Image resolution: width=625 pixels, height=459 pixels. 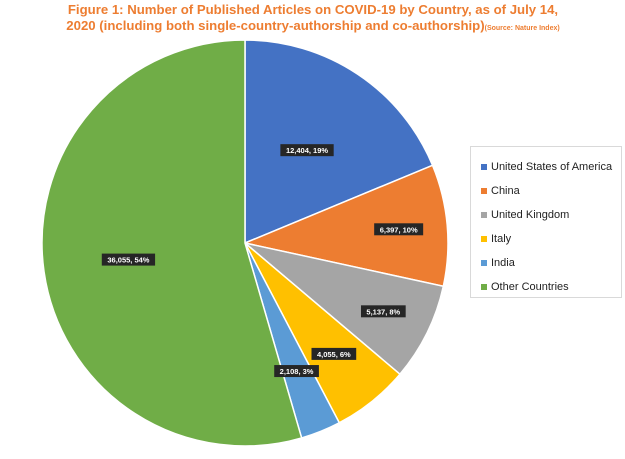 I want to click on legend-item-united-states-of-america: United States of America, so click(x=551, y=167).